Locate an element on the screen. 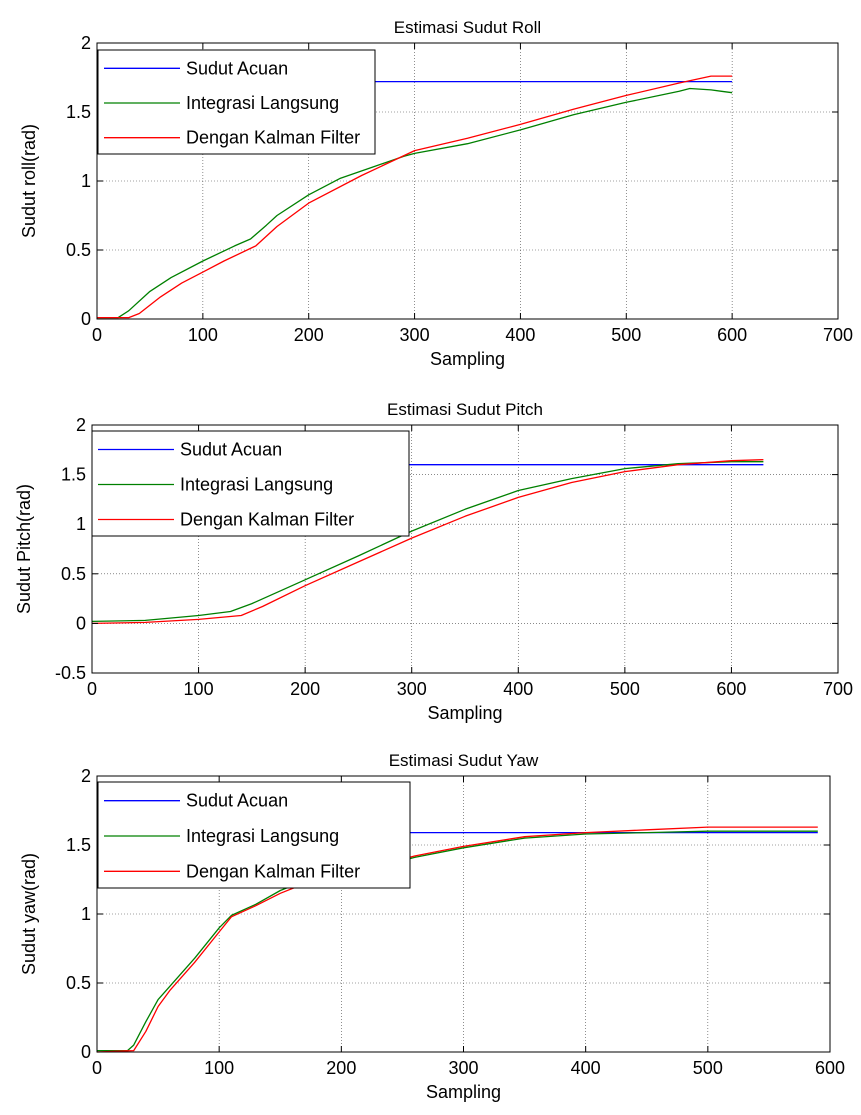  chart-title: Estimasi Sudut Roll is located at coordinates (467, 27).